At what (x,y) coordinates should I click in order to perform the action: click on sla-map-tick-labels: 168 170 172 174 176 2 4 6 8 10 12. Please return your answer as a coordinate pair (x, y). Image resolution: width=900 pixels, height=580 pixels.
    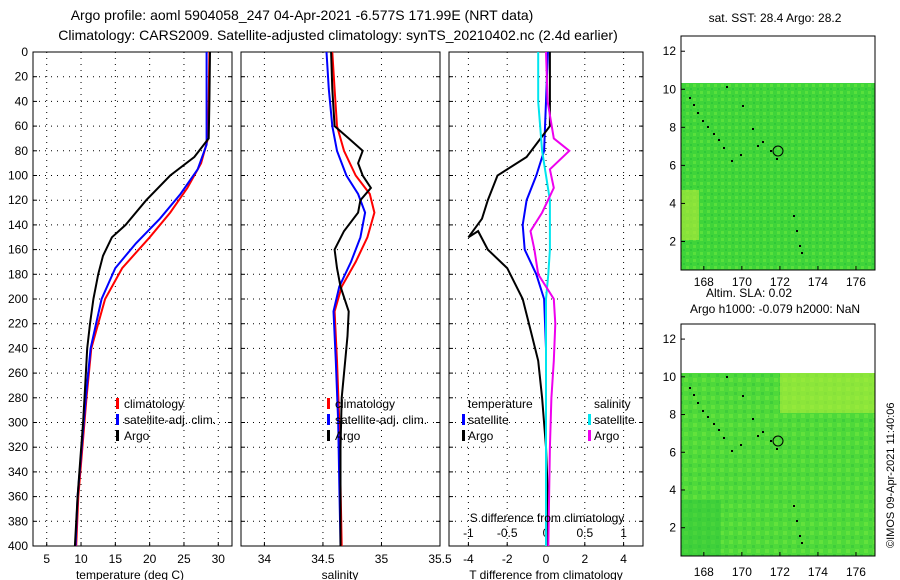
    Looking at the image, I should click on (765, 455).